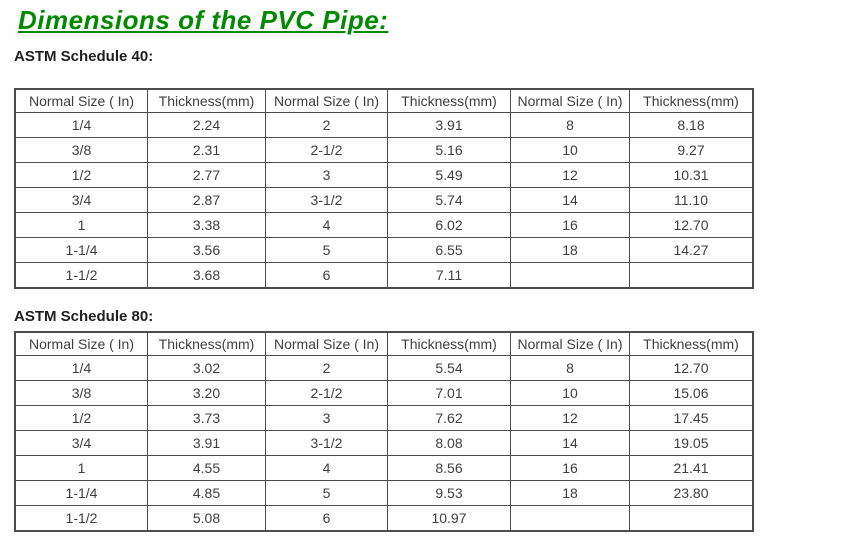 This screenshot has height=551, width=847. Describe the element at coordinates (691, 124) in the screenshot. I see `table-cell: 8.18` at that location.